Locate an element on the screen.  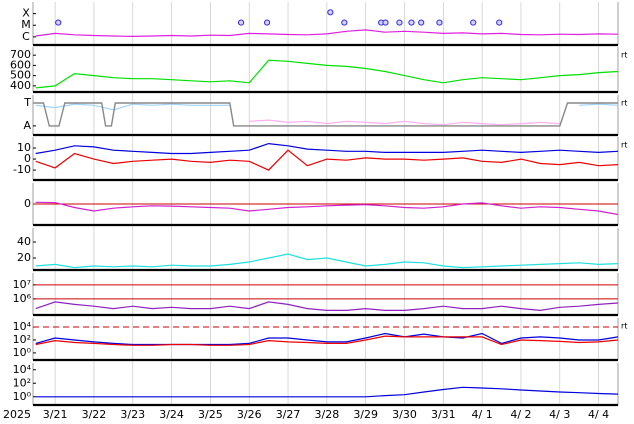
y-tick-label: X is located at coordinates (26, 13).